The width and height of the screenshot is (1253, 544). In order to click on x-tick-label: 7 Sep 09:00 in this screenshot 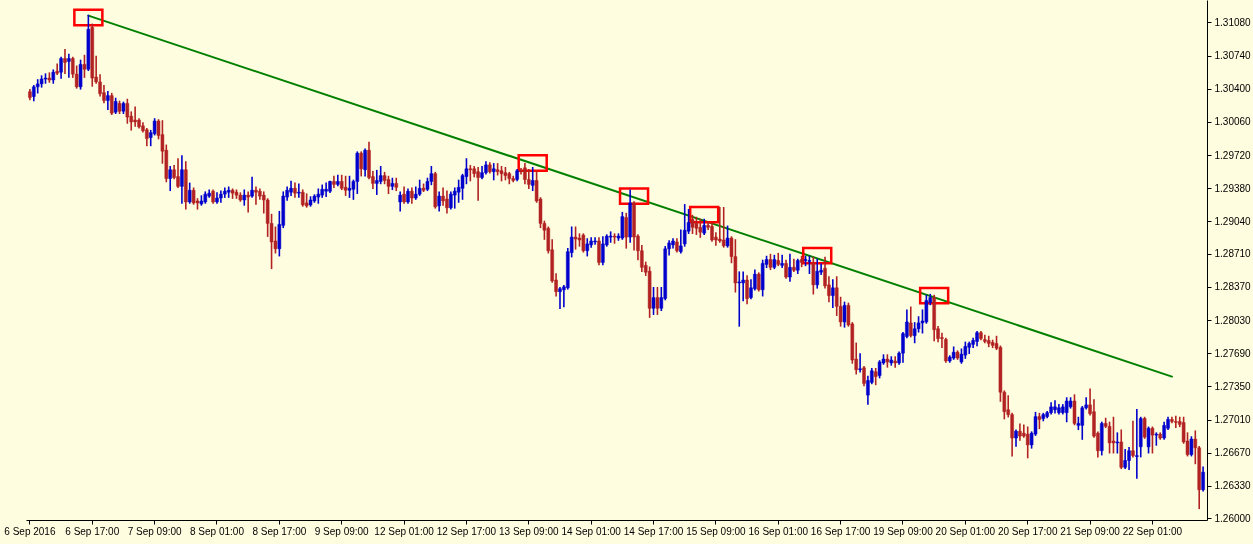, I will do `click(155, 531)`.